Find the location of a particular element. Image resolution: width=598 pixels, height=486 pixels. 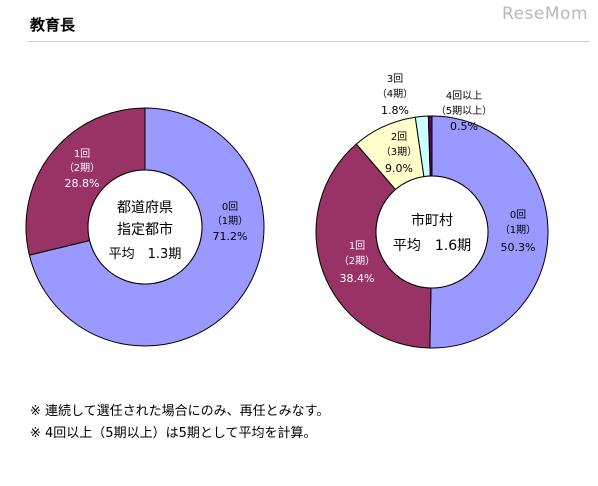

slice-label: 38.4% is located at coordinates (357, 278).